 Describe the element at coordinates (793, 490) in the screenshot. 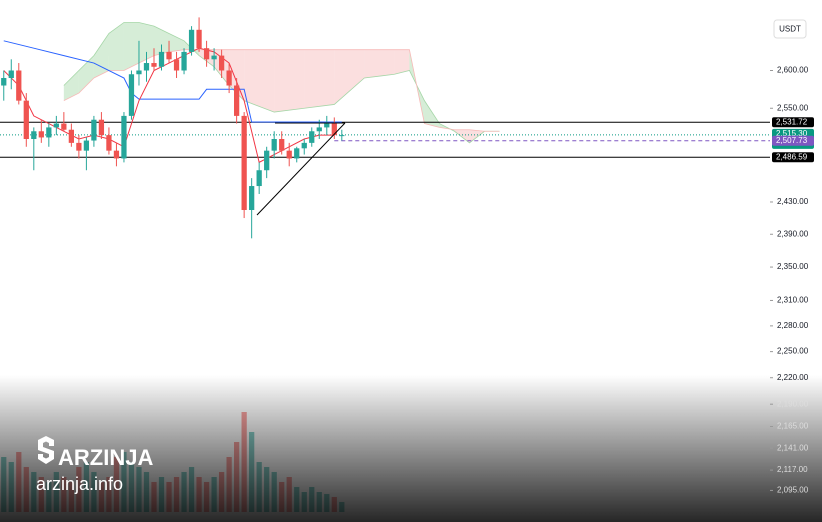

I see `y-tick-label: 2,095.00` at that location.